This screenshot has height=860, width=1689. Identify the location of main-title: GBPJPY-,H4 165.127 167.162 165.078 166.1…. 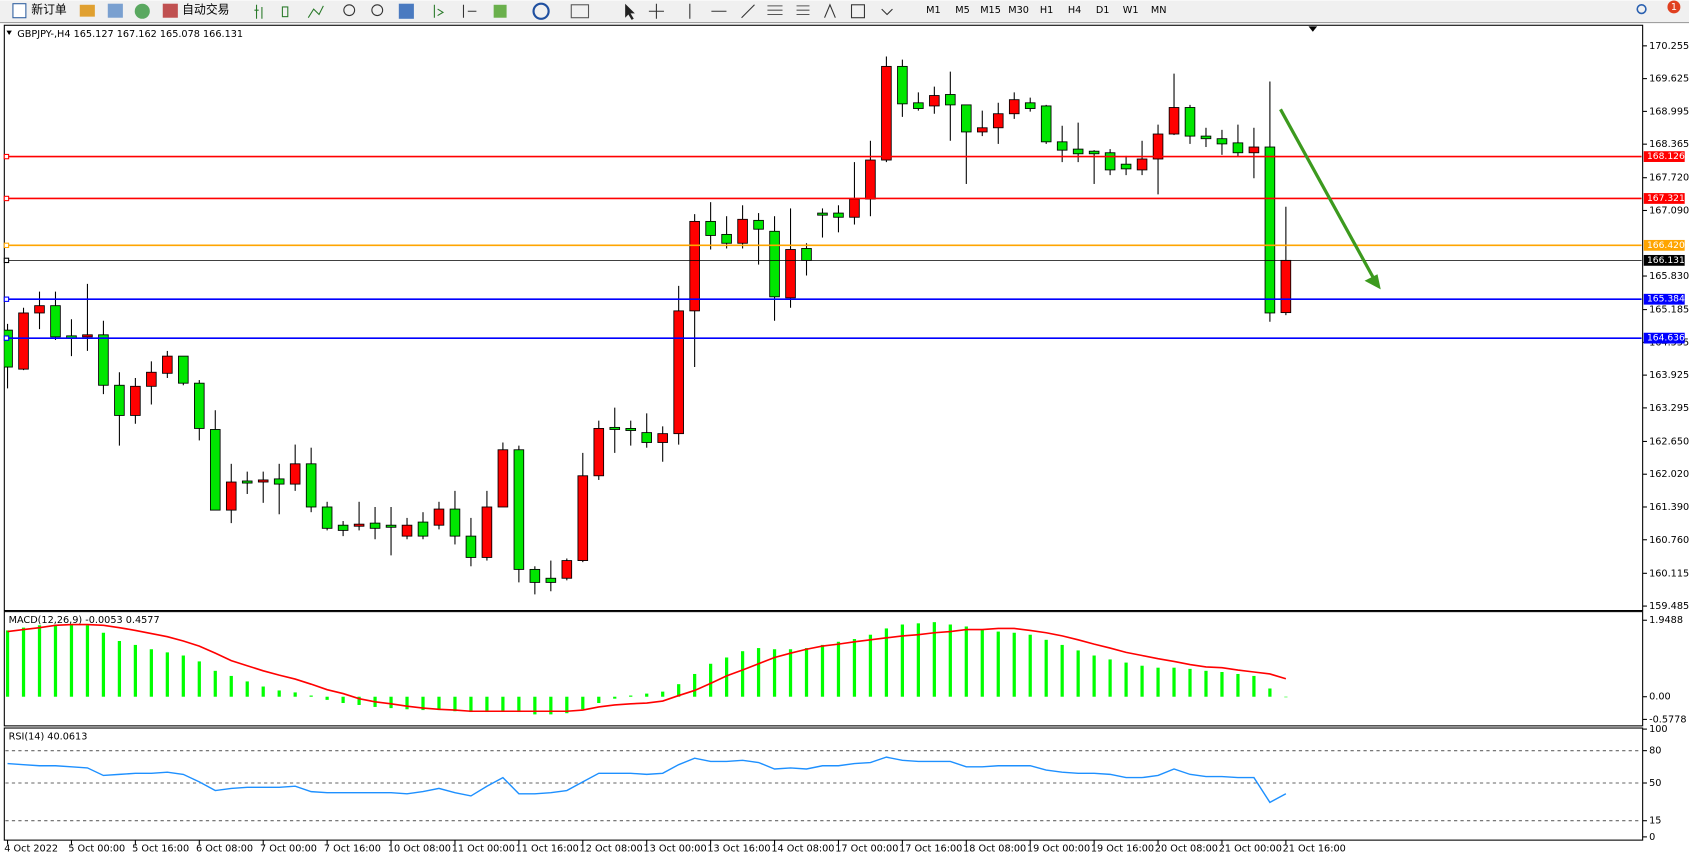
(130, 34).